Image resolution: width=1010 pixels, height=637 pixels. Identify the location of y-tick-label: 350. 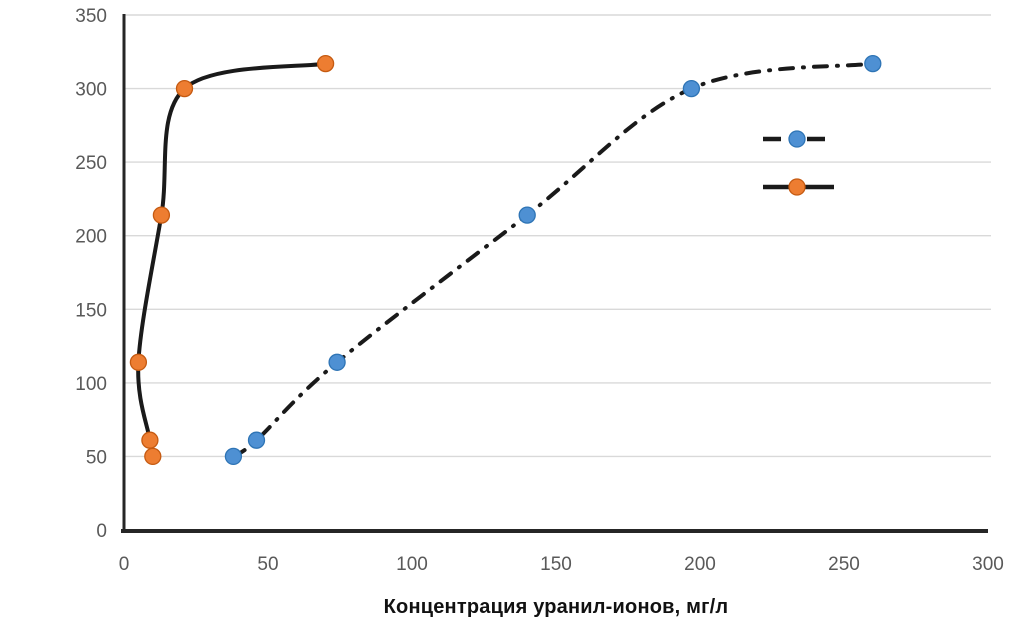
(91, 16).